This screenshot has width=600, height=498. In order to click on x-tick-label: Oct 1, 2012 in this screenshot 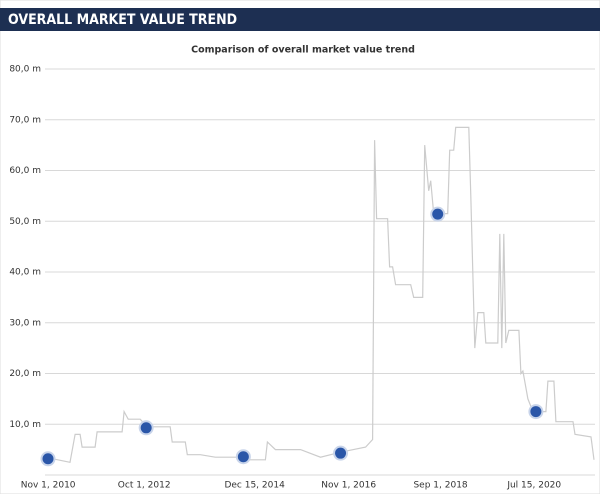, I will do `click(144, 486)`.